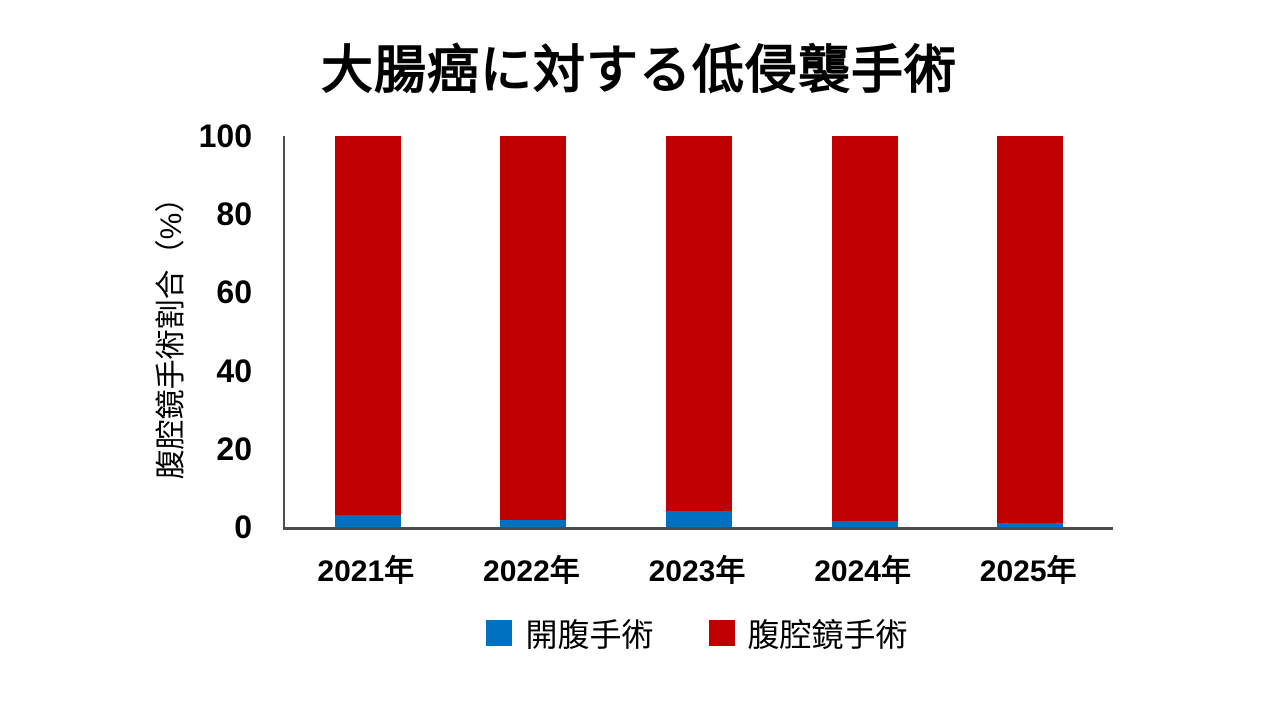 The height and width of the screenshot is (720, 1278). I want to click on y-tick-label: 20, so click(234, 448).